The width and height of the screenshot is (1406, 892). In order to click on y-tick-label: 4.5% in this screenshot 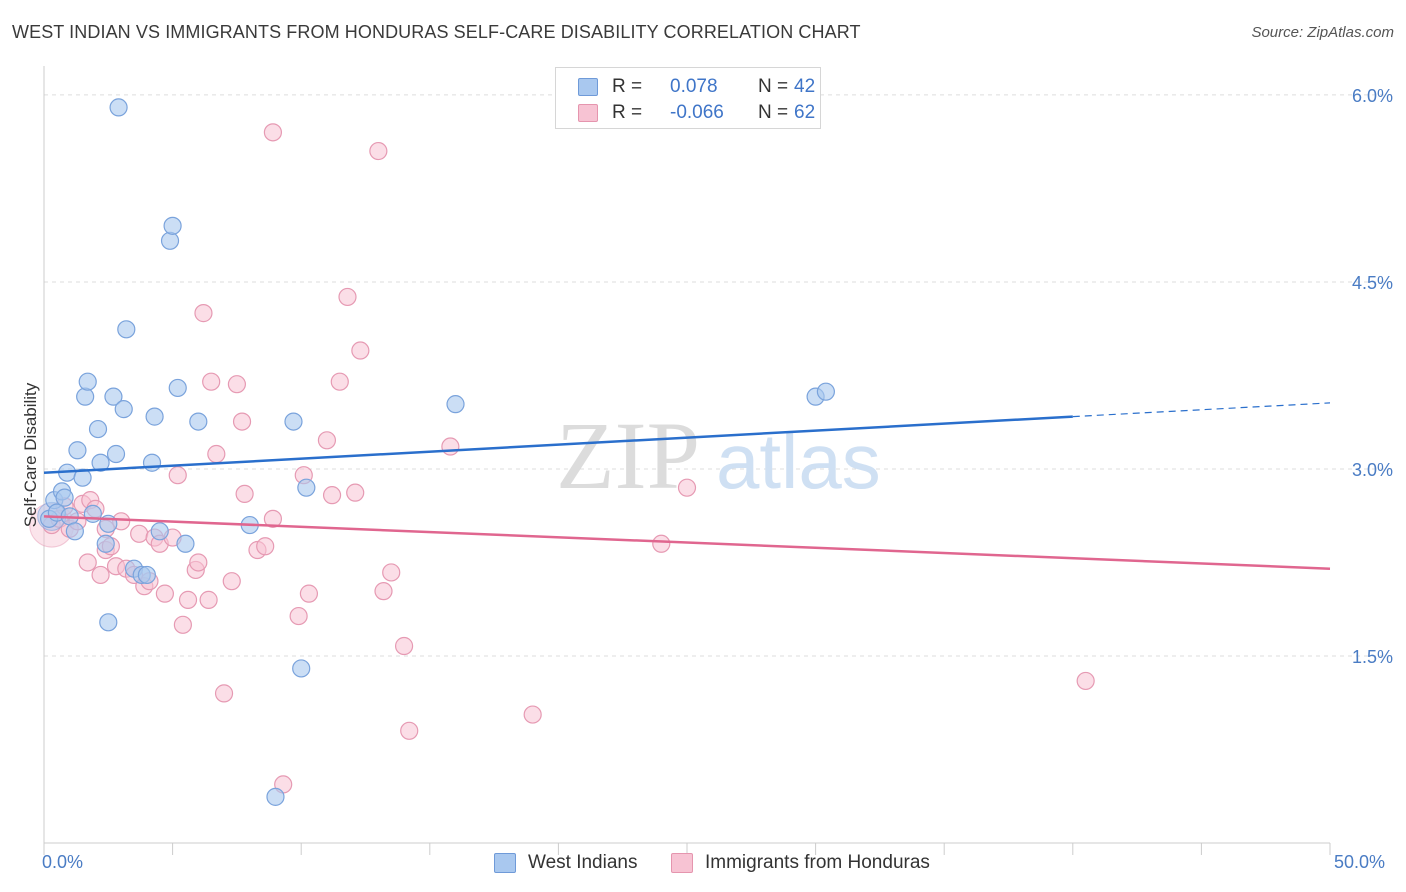, I will do `click(1372, 283)`.